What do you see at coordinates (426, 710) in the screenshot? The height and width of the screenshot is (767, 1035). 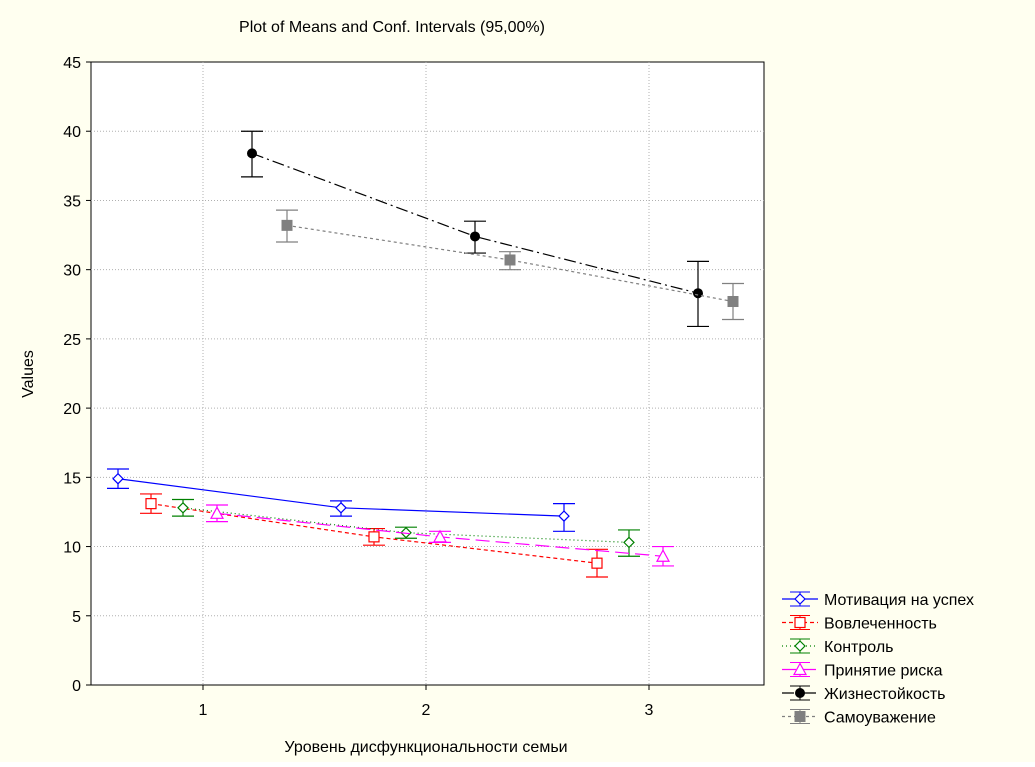 I see `x-tick-label: 2` at bounding box center [426, 710].